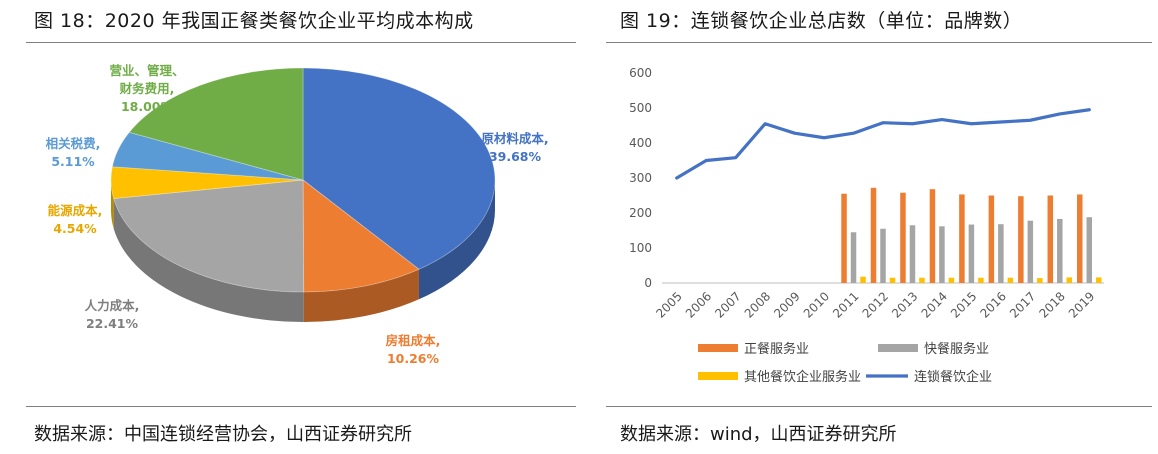 This screenshot has width=1158, height=454. I want to click on x-tick-label: 2005, so click(668, 304).